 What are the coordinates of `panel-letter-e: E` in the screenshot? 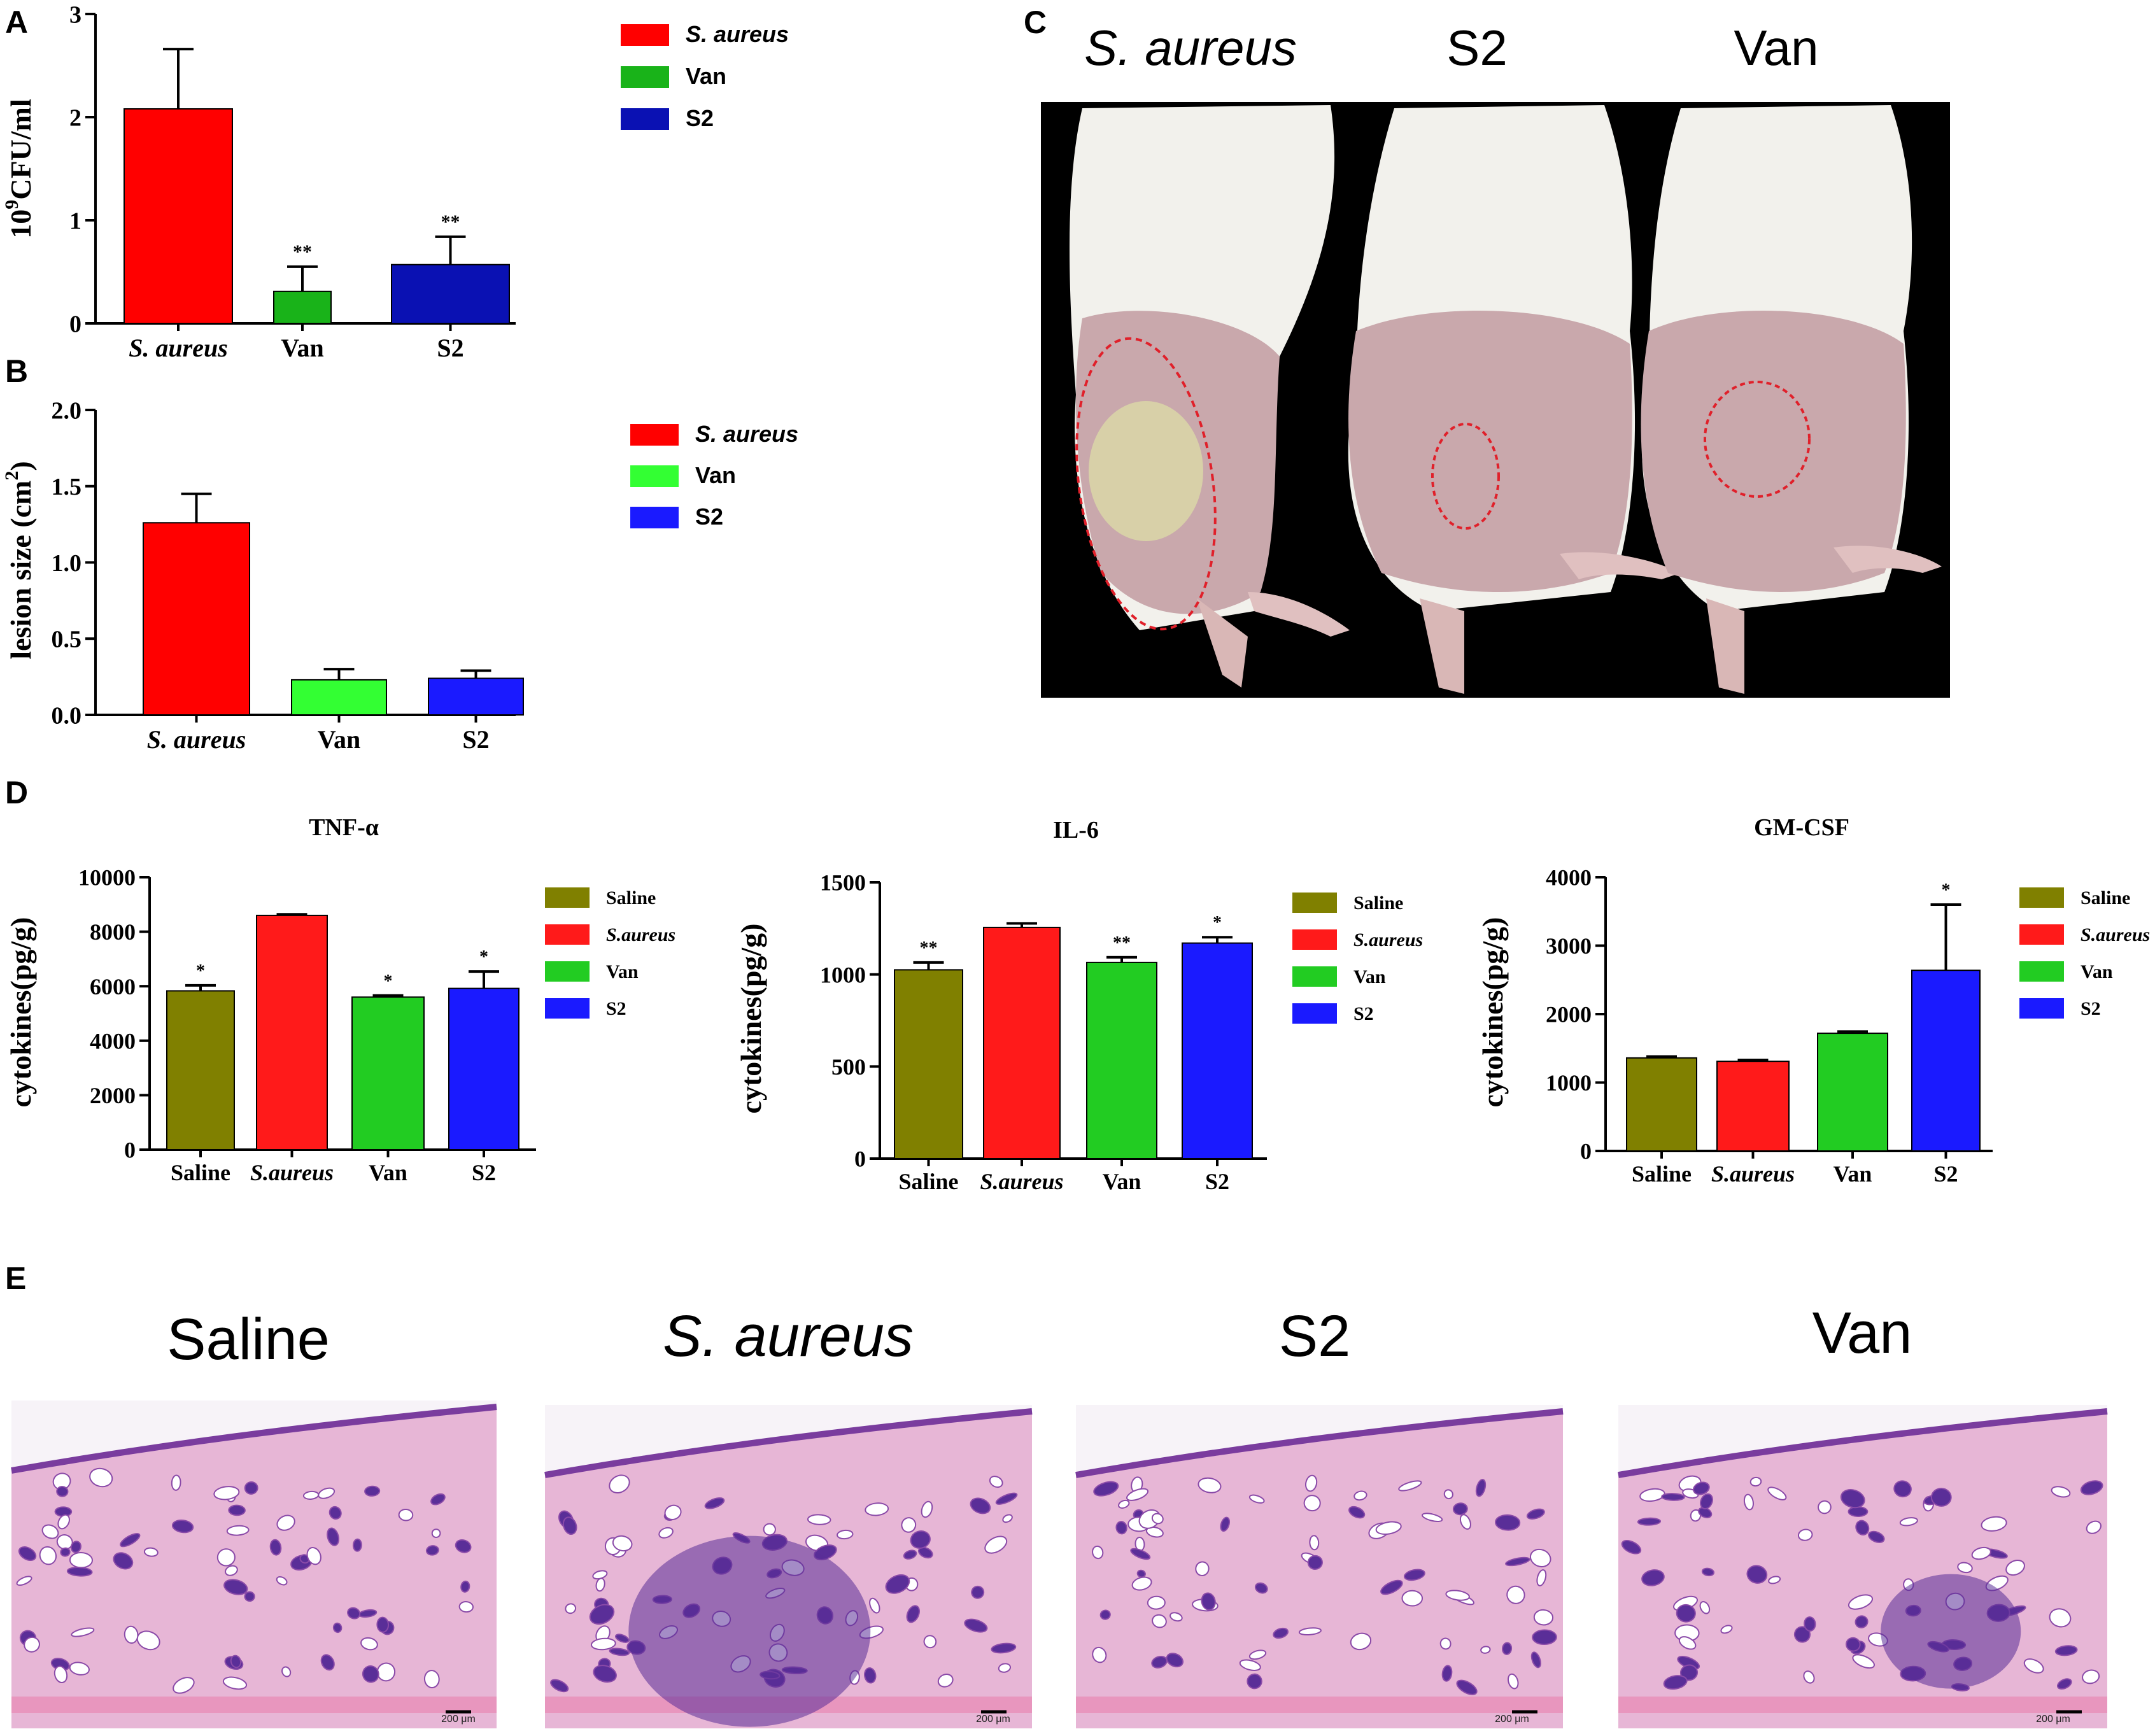 It's located at (15, 1278).